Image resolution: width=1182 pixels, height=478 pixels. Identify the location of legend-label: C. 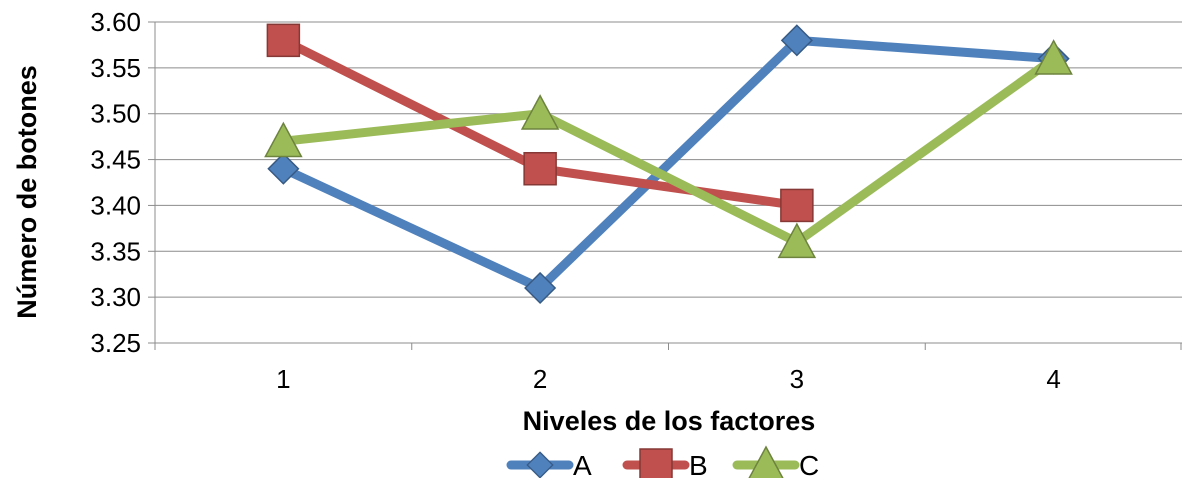
(809, 464).